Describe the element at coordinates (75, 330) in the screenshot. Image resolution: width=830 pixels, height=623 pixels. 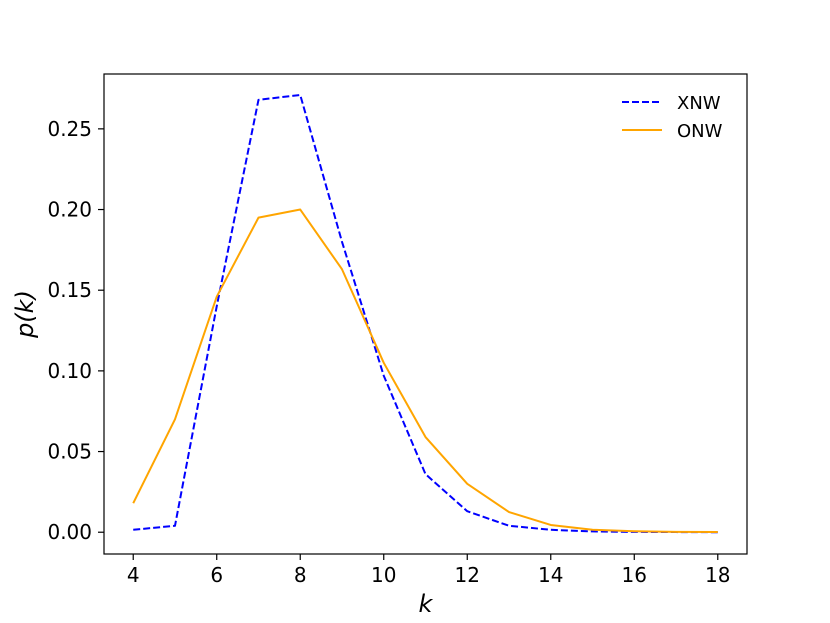
I see `y-axis-ticks: 0.00 0.05 0.10 0.15 0.20 0.25` at that location.